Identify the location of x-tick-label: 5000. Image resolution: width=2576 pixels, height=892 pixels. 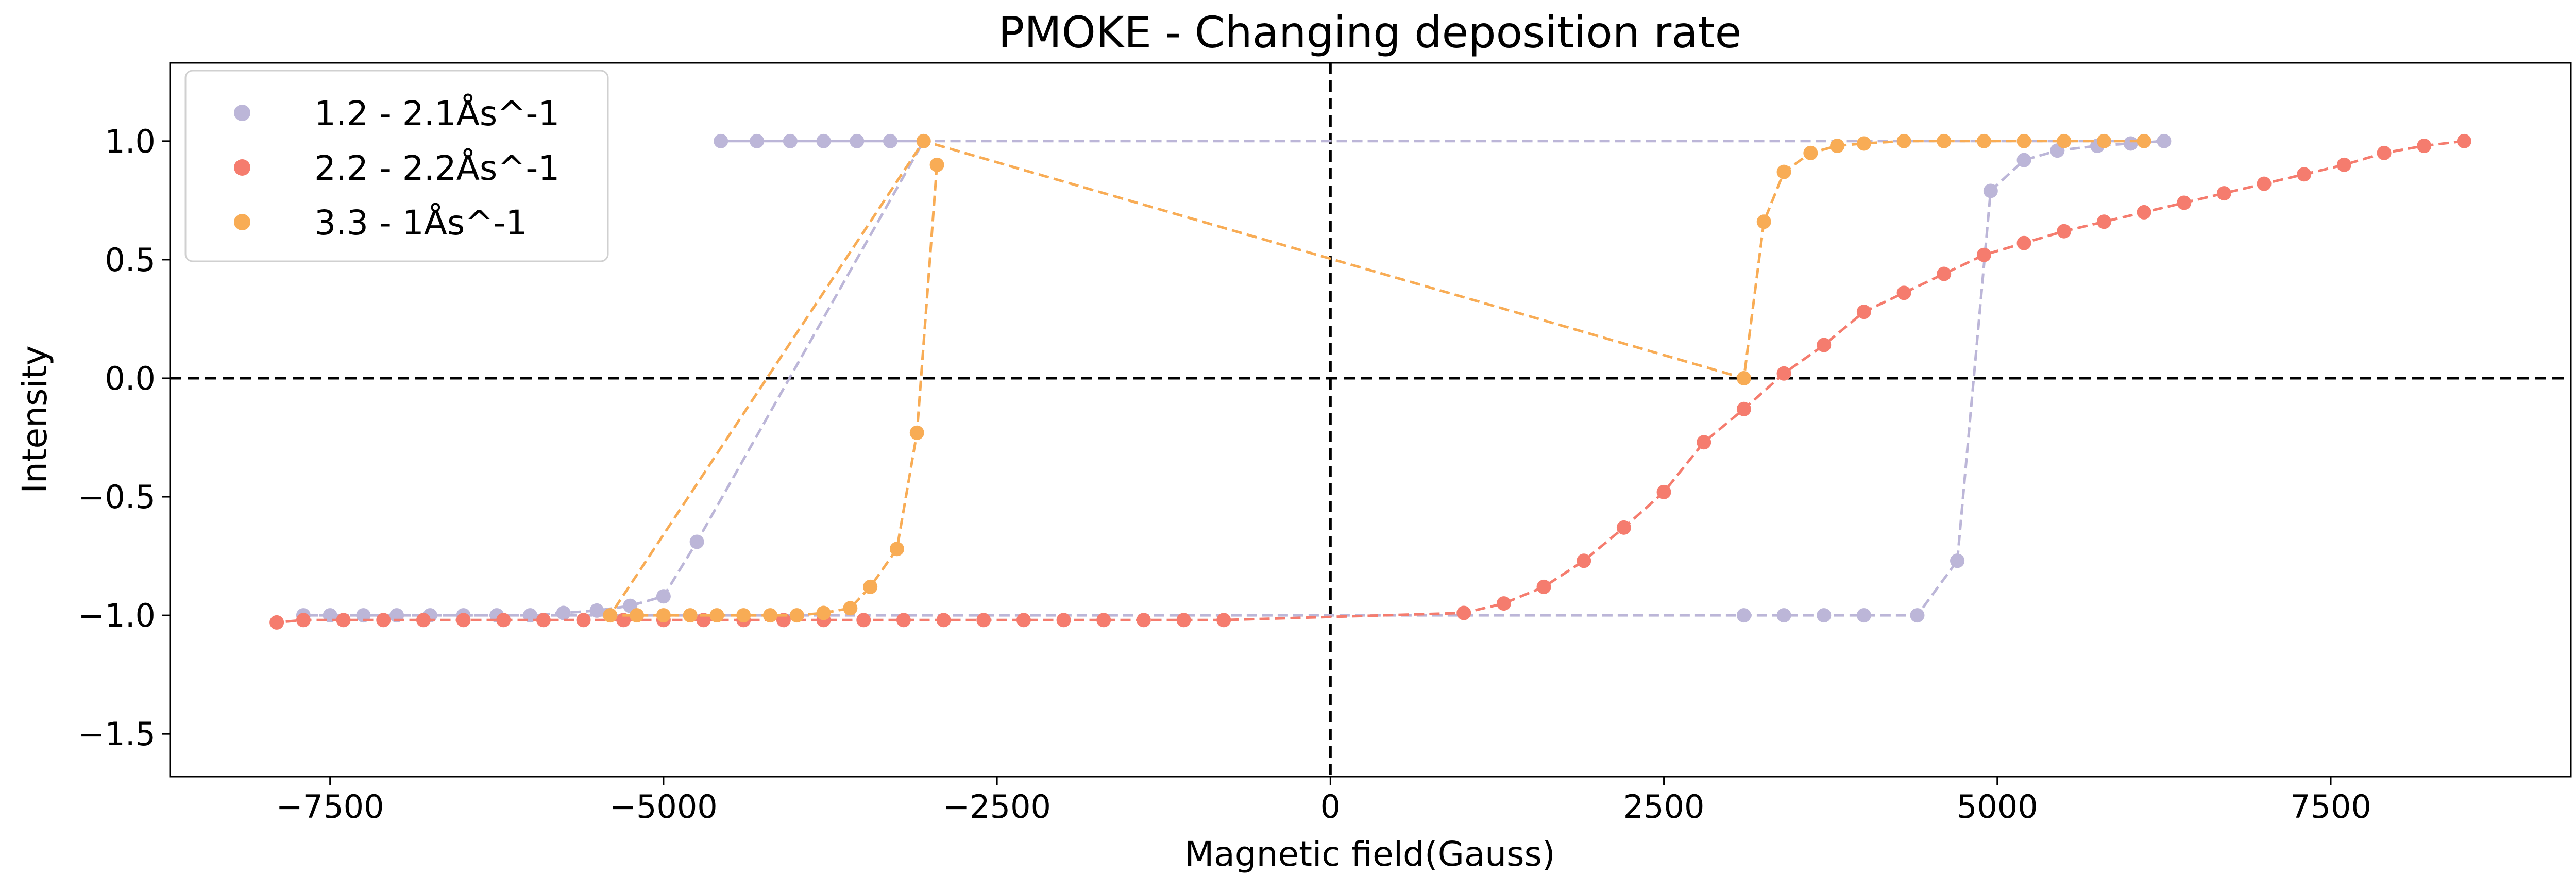
(1997, 807).